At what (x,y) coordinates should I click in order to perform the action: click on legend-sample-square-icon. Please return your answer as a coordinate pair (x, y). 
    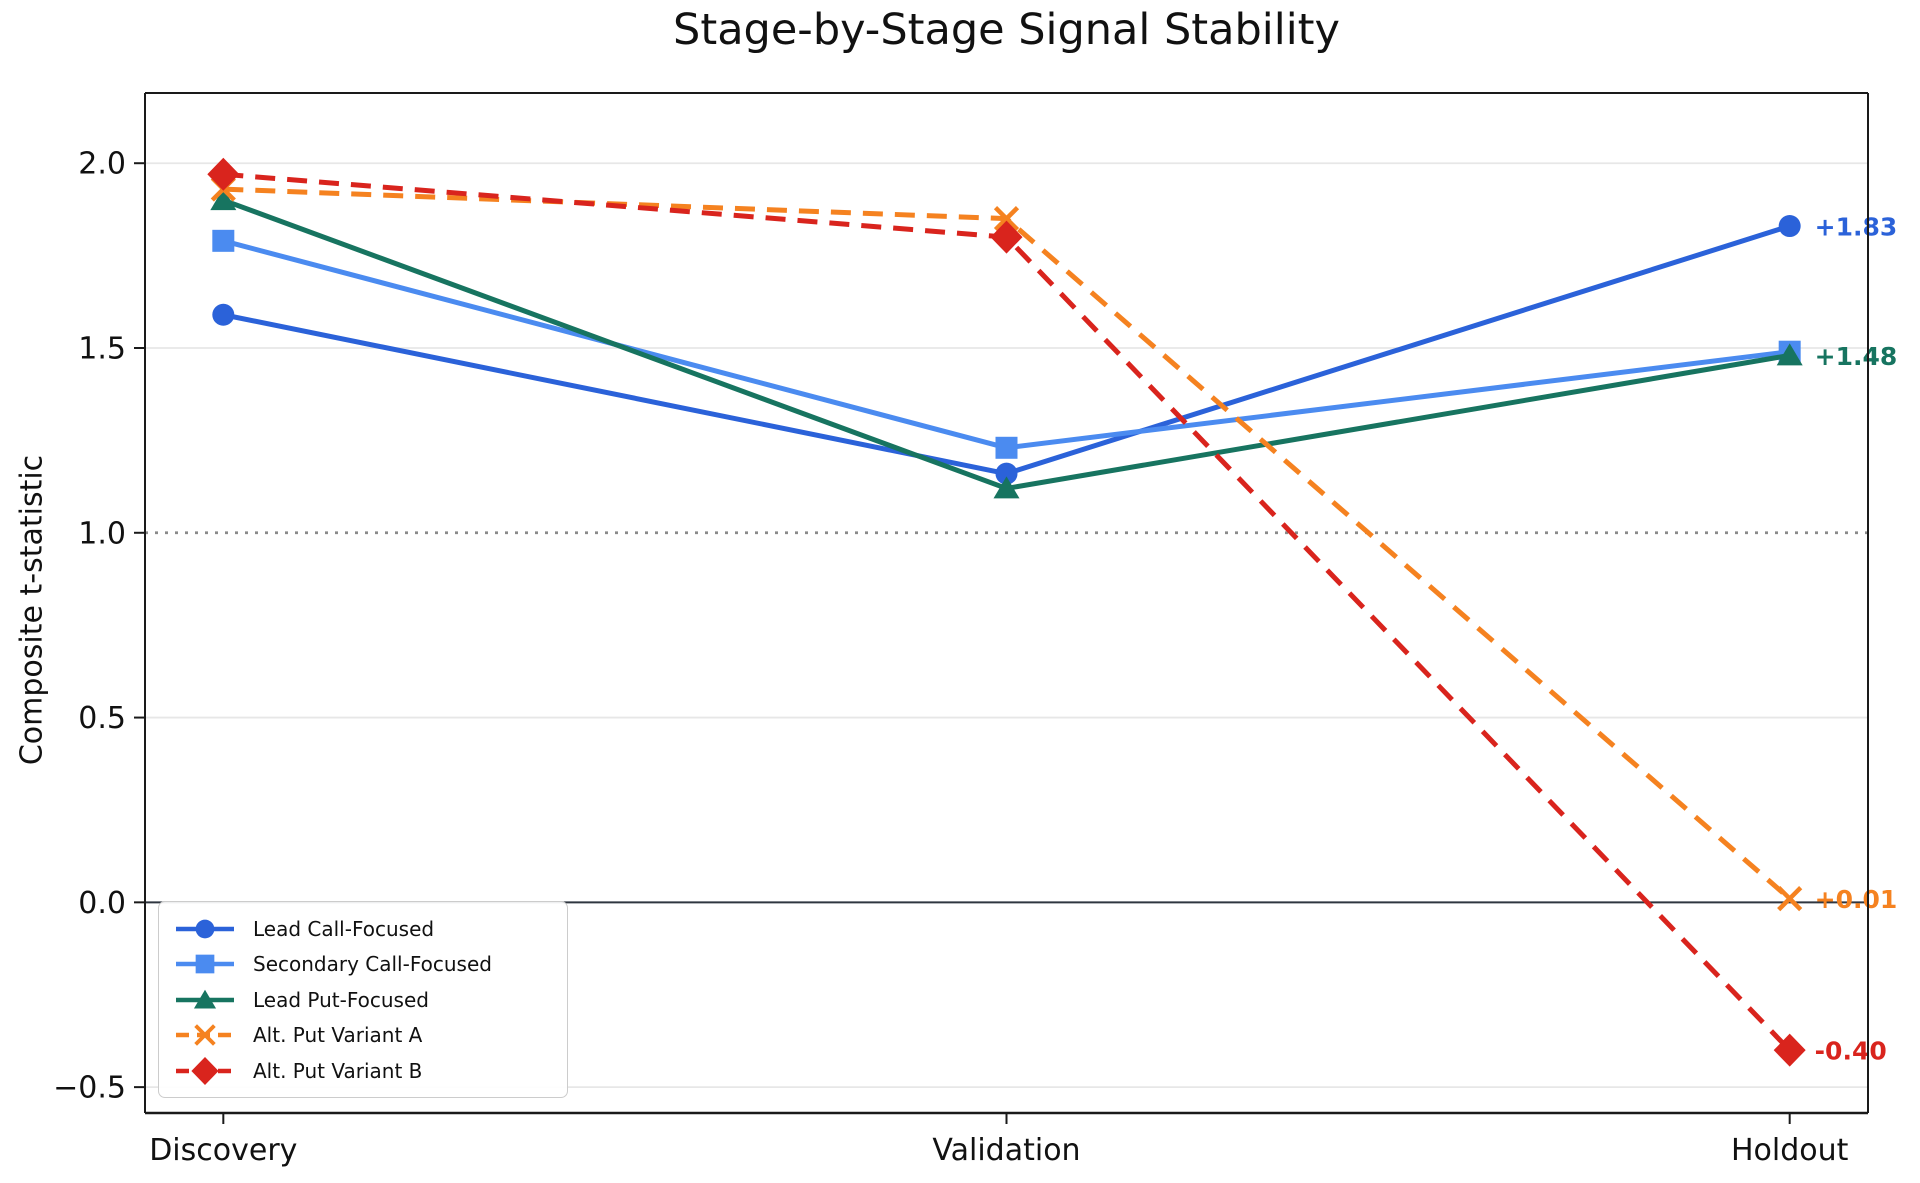
    Looking at the image, I should click on (205, 964).